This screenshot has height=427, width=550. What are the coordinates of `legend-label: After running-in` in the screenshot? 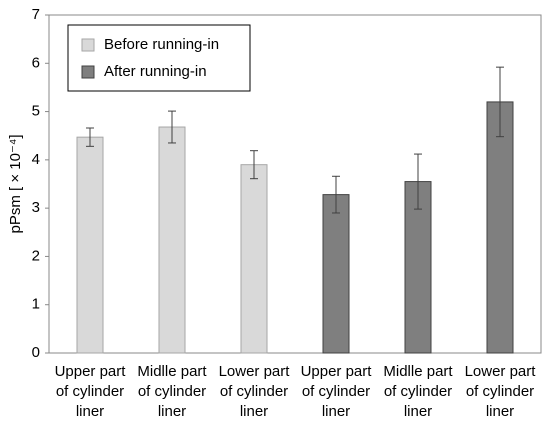 It's located at (155, 71).